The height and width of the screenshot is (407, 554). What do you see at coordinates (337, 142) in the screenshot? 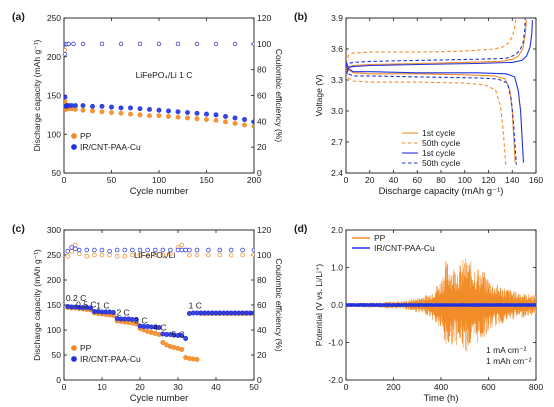
I see `y-tick-label: 2.7` at bounding box center [337, 142].